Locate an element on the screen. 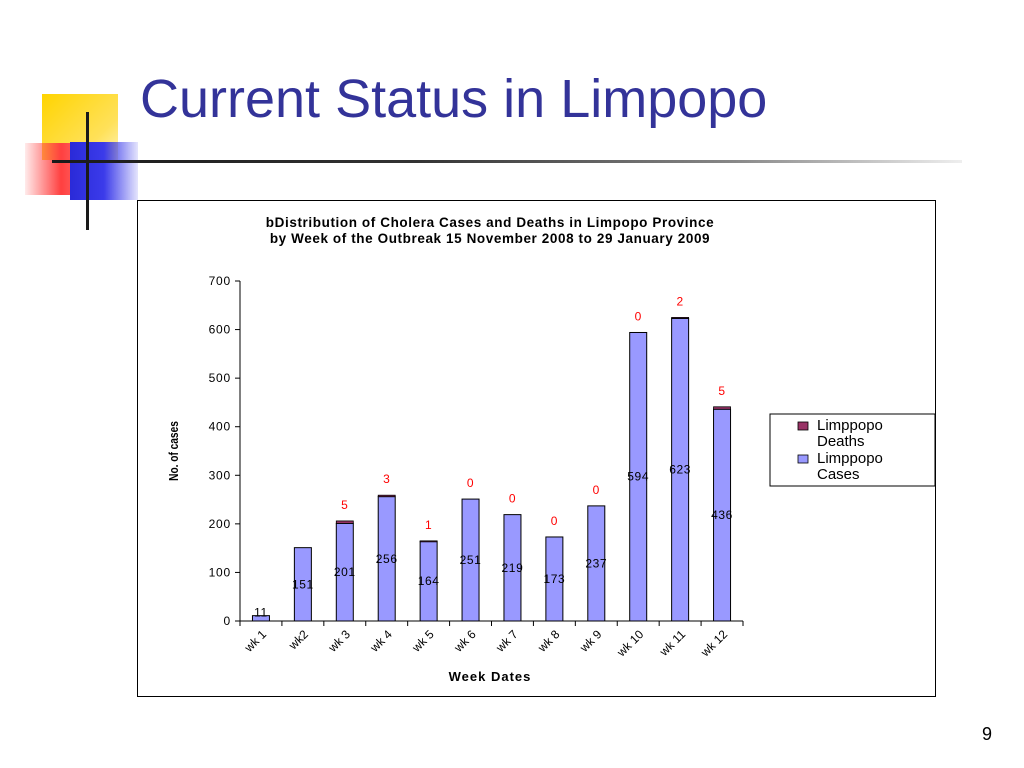  x-tick-label: wk 11 is located at coordinates (672, 643).